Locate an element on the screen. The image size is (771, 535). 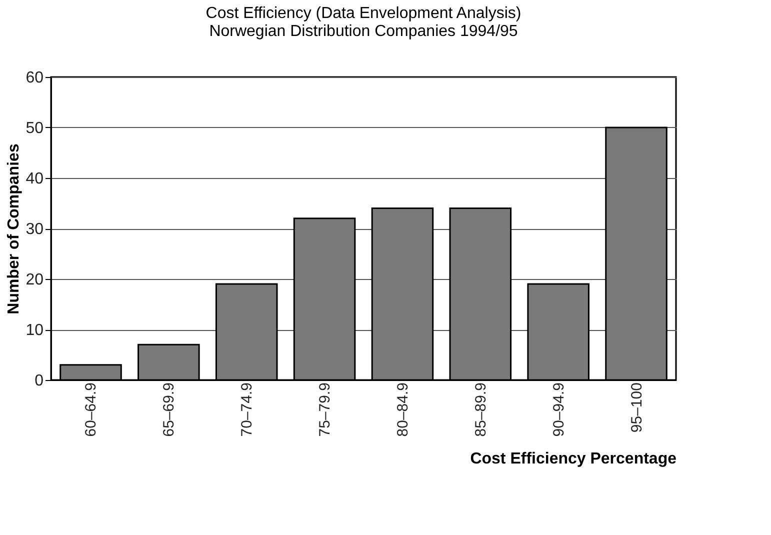
y-tick-label: 0 is located at coordinates (39, 381).